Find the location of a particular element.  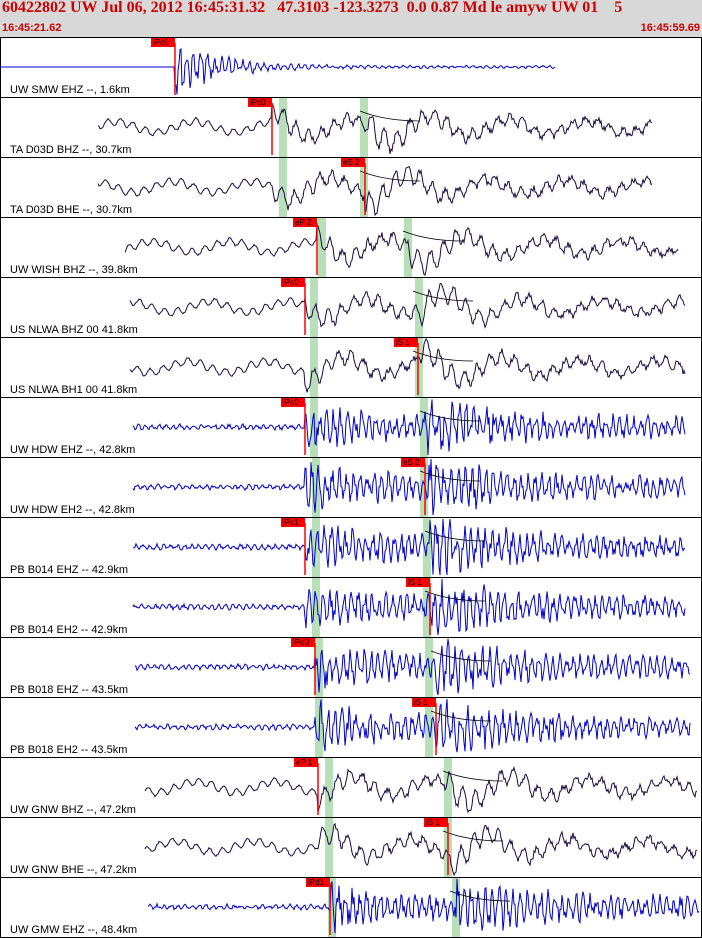

station-label: UW HDW EH2 --, 42.8km is located at coordinates (72, 510).